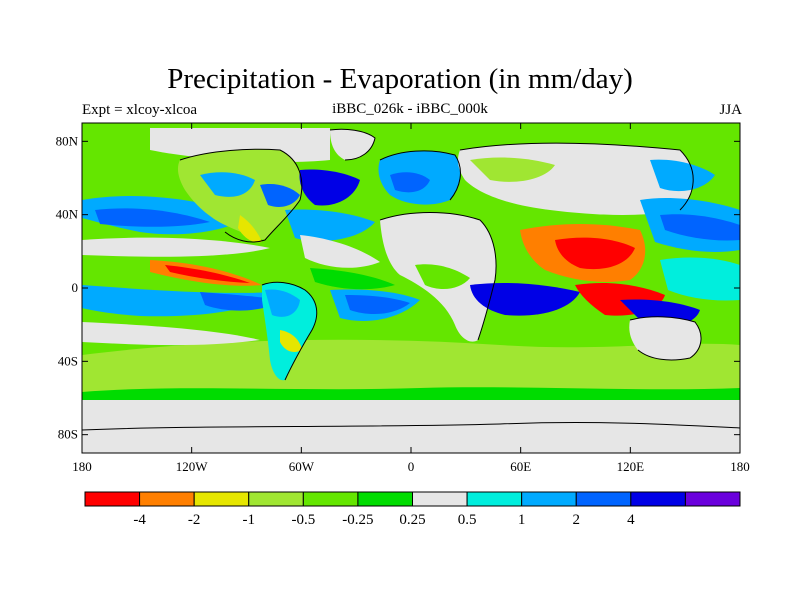  Describe the element at coordinates (631, 466) in the screenshot. I see `lon-tick-label: 120E` at that location.